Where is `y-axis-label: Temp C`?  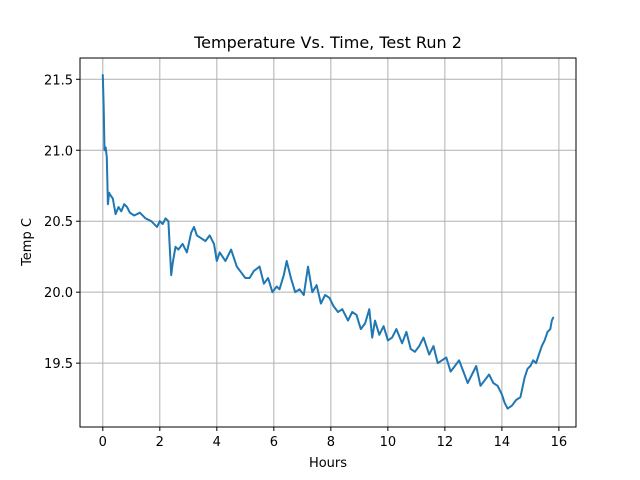 y-axis-label: Temp C is located at coordinates (27, 242).